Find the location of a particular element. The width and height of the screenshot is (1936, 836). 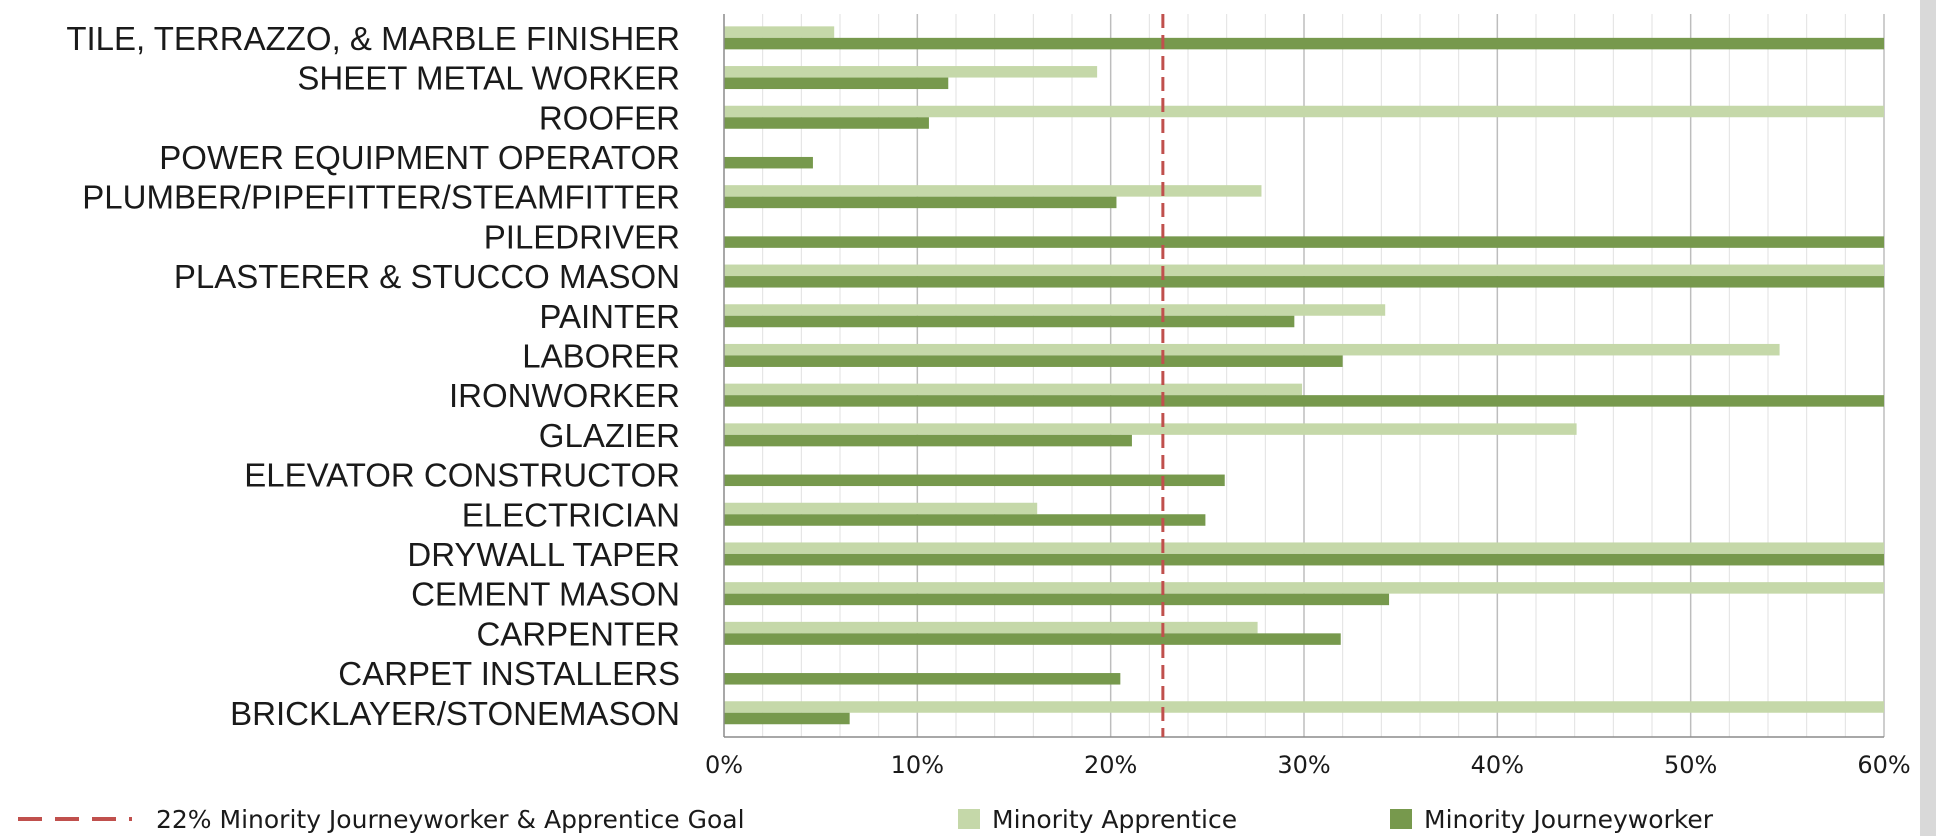

category-label: IRONWORKER is located at coordinates (564, 395).